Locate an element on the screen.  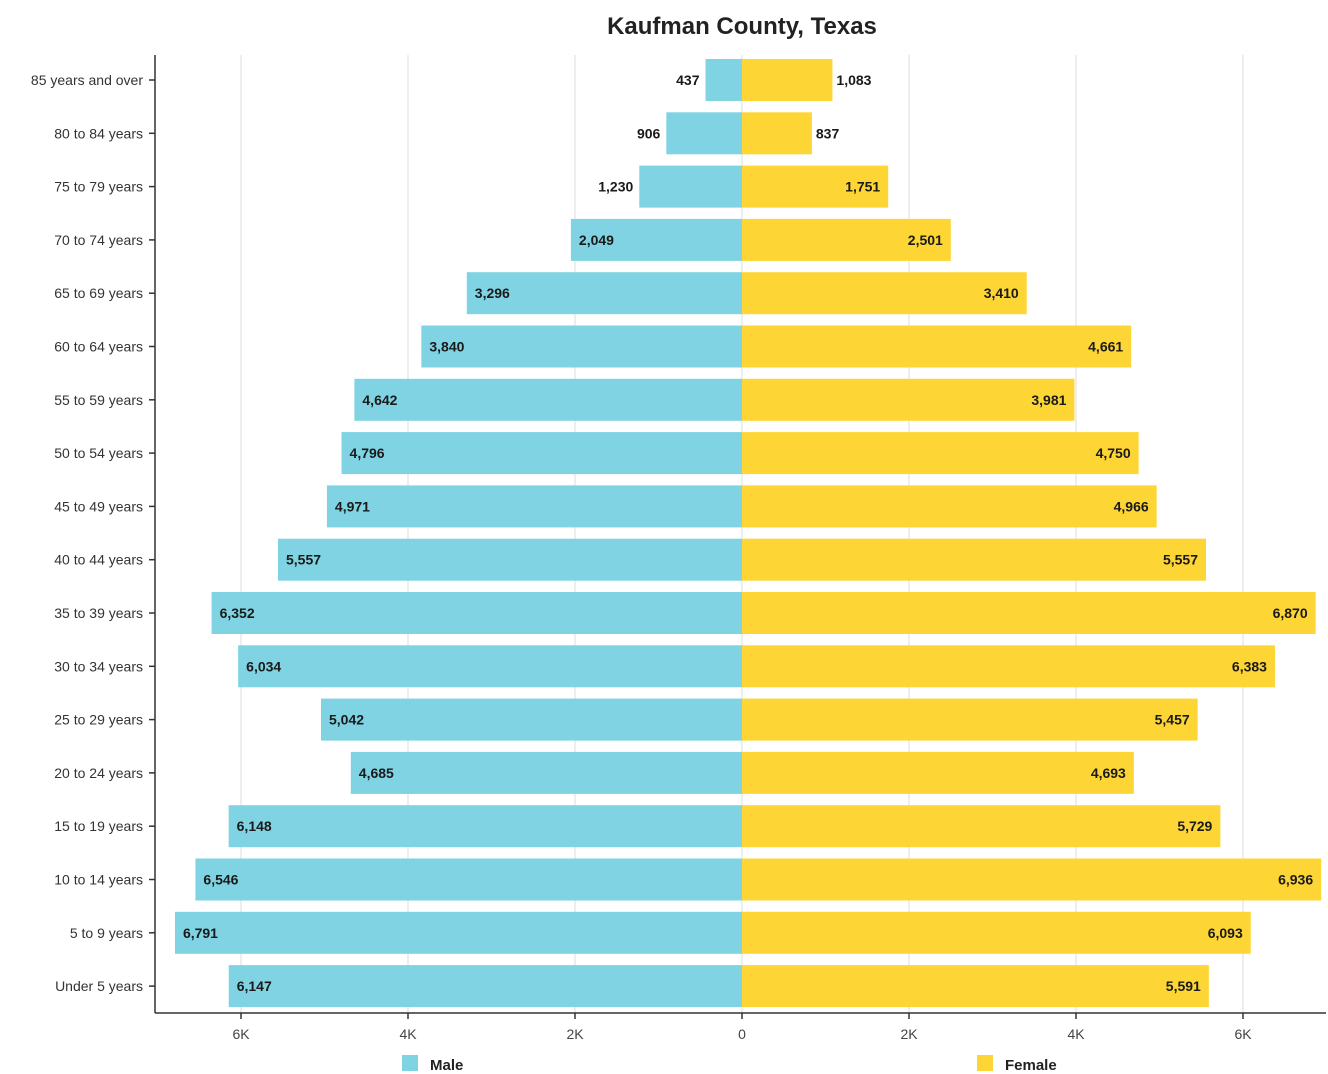
category-label: 20 to 24 years is located at coordinates (98, 773).